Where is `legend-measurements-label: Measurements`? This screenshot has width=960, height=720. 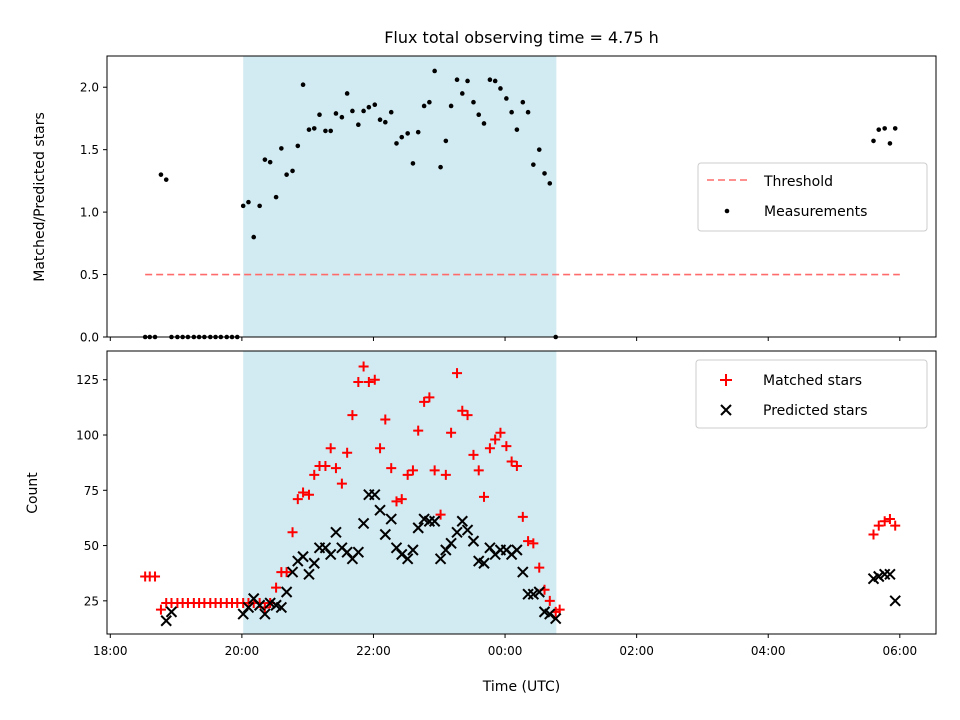
legend-measurements-label: Measurements is located at coordinates (815, 212).